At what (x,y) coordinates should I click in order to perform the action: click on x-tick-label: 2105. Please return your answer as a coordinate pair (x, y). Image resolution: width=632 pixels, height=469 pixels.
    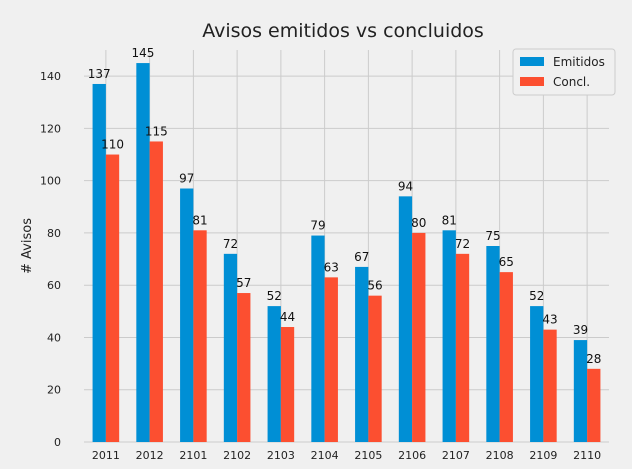
    Looking at the image, I should click on (368, 455).